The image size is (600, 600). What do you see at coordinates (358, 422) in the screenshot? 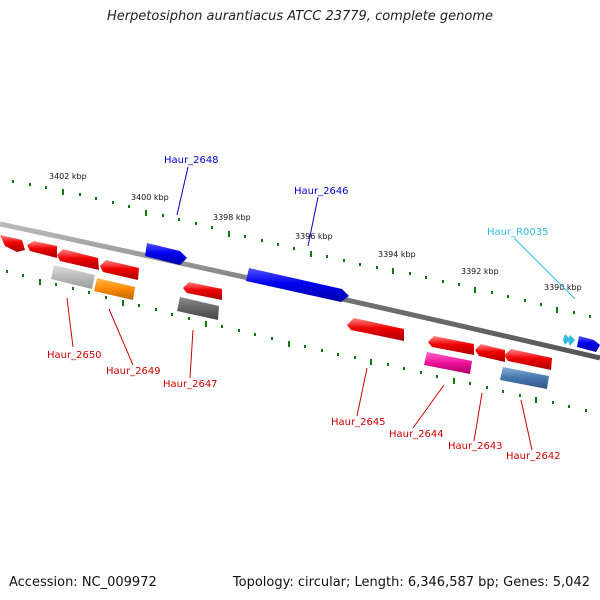
I see `label-haur-2645: Haur_2645` at bounding box center [358, 422].